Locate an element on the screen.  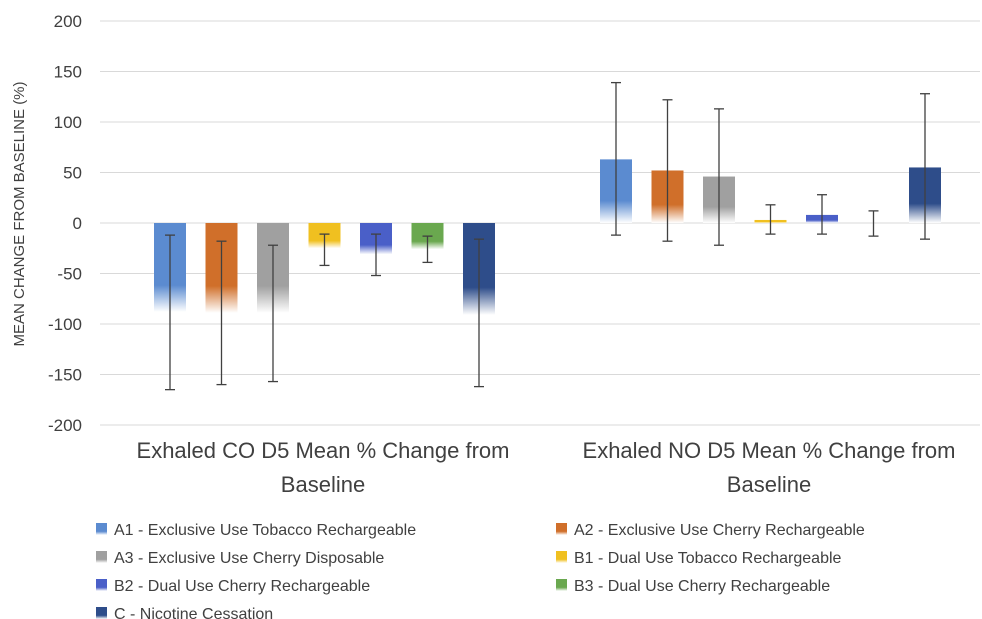
legend-item: C - Nicotine Cessation is located at coordinates (184, 612).